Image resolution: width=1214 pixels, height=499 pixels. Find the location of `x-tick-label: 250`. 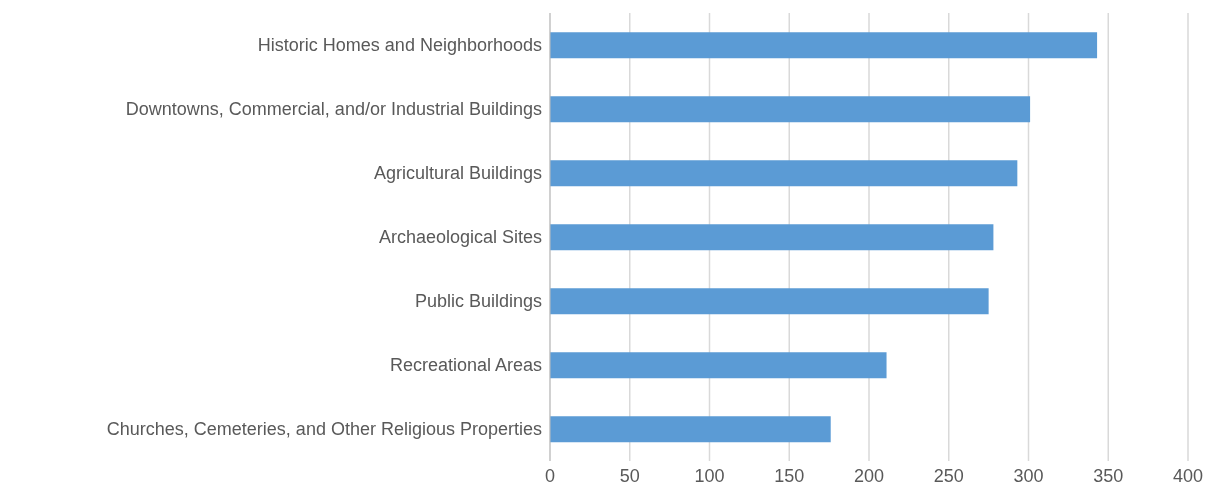

x-tick-label: 250 is located at coordinates (948, 475).